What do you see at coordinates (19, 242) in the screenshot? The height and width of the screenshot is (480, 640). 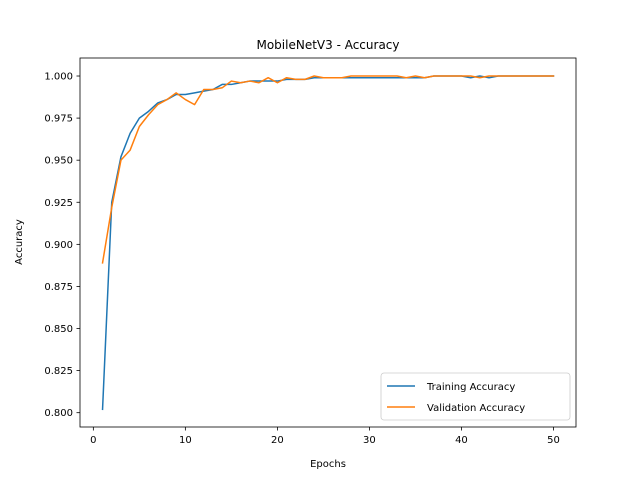 I see `y-axis-title: Accuracy` at bounding box center [19, 242].